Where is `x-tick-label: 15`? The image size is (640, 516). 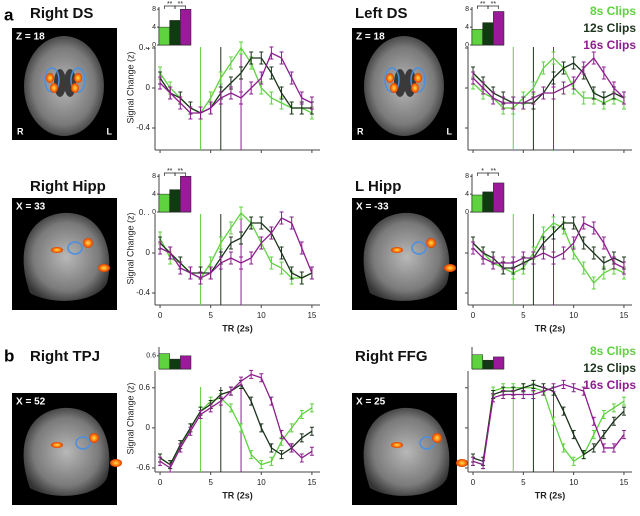 x-tick-label: 15 is located at coordinates (311, 315).